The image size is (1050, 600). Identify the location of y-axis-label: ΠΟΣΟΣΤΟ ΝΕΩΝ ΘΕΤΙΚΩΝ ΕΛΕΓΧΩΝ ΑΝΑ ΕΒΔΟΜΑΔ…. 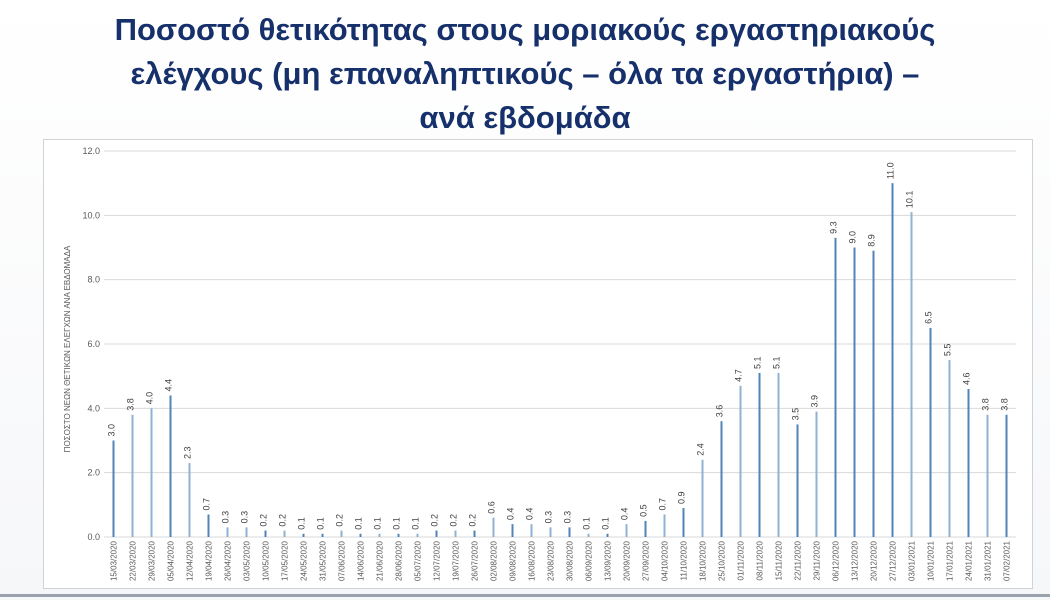
(67, 348).